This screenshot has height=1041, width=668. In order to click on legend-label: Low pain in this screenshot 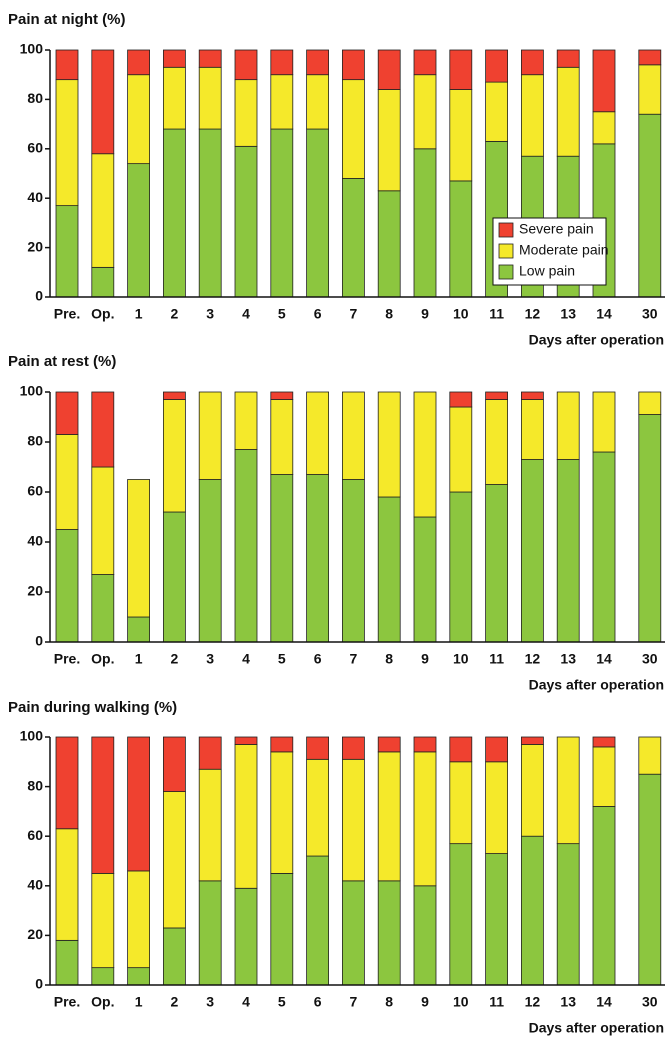, I will do `click(547, 271)`.